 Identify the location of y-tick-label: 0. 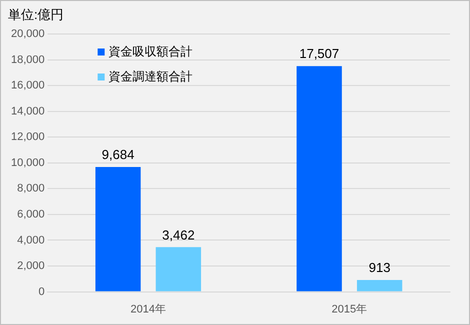
(41, 292).